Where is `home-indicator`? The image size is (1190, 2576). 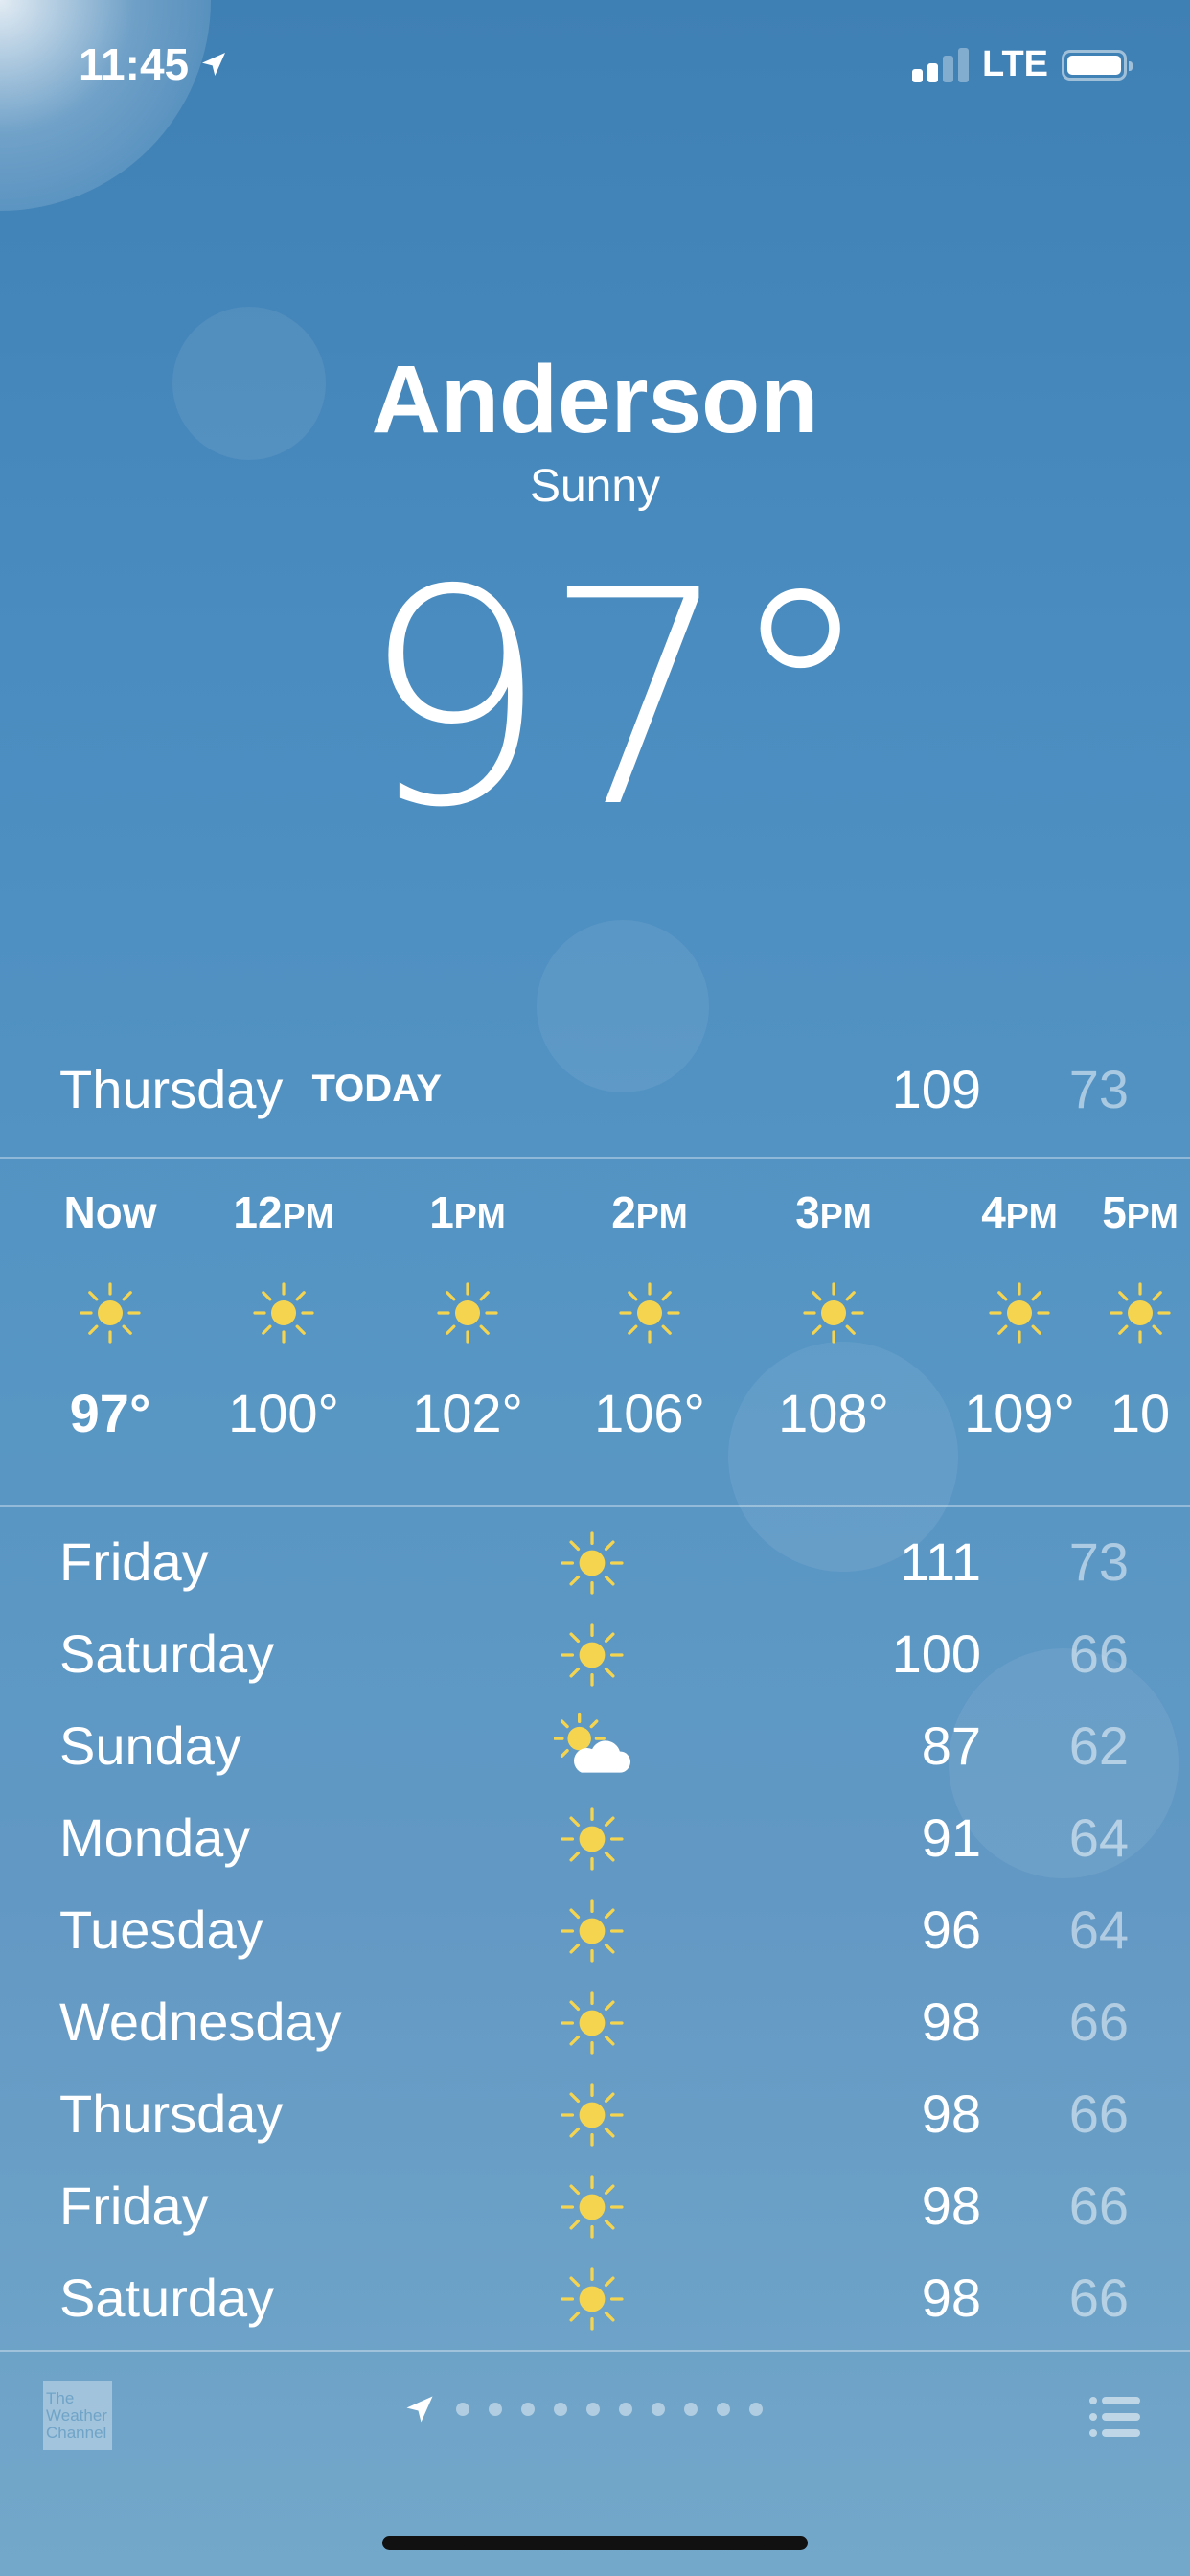 home-indicator is located at coordinates (595, 2543).